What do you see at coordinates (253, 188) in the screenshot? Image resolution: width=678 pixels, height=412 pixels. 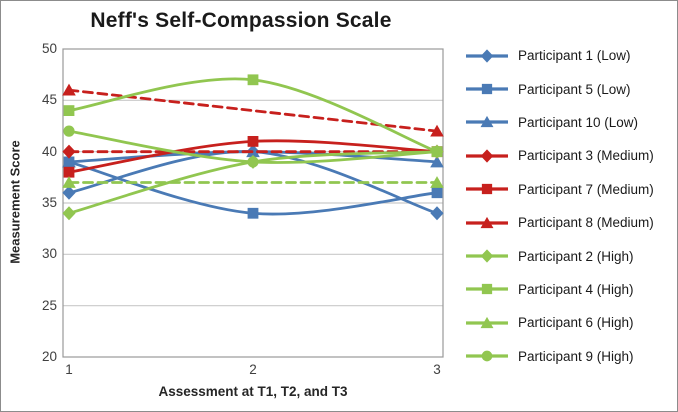 I see `series-line-p5` at bounding box center [253, 188].